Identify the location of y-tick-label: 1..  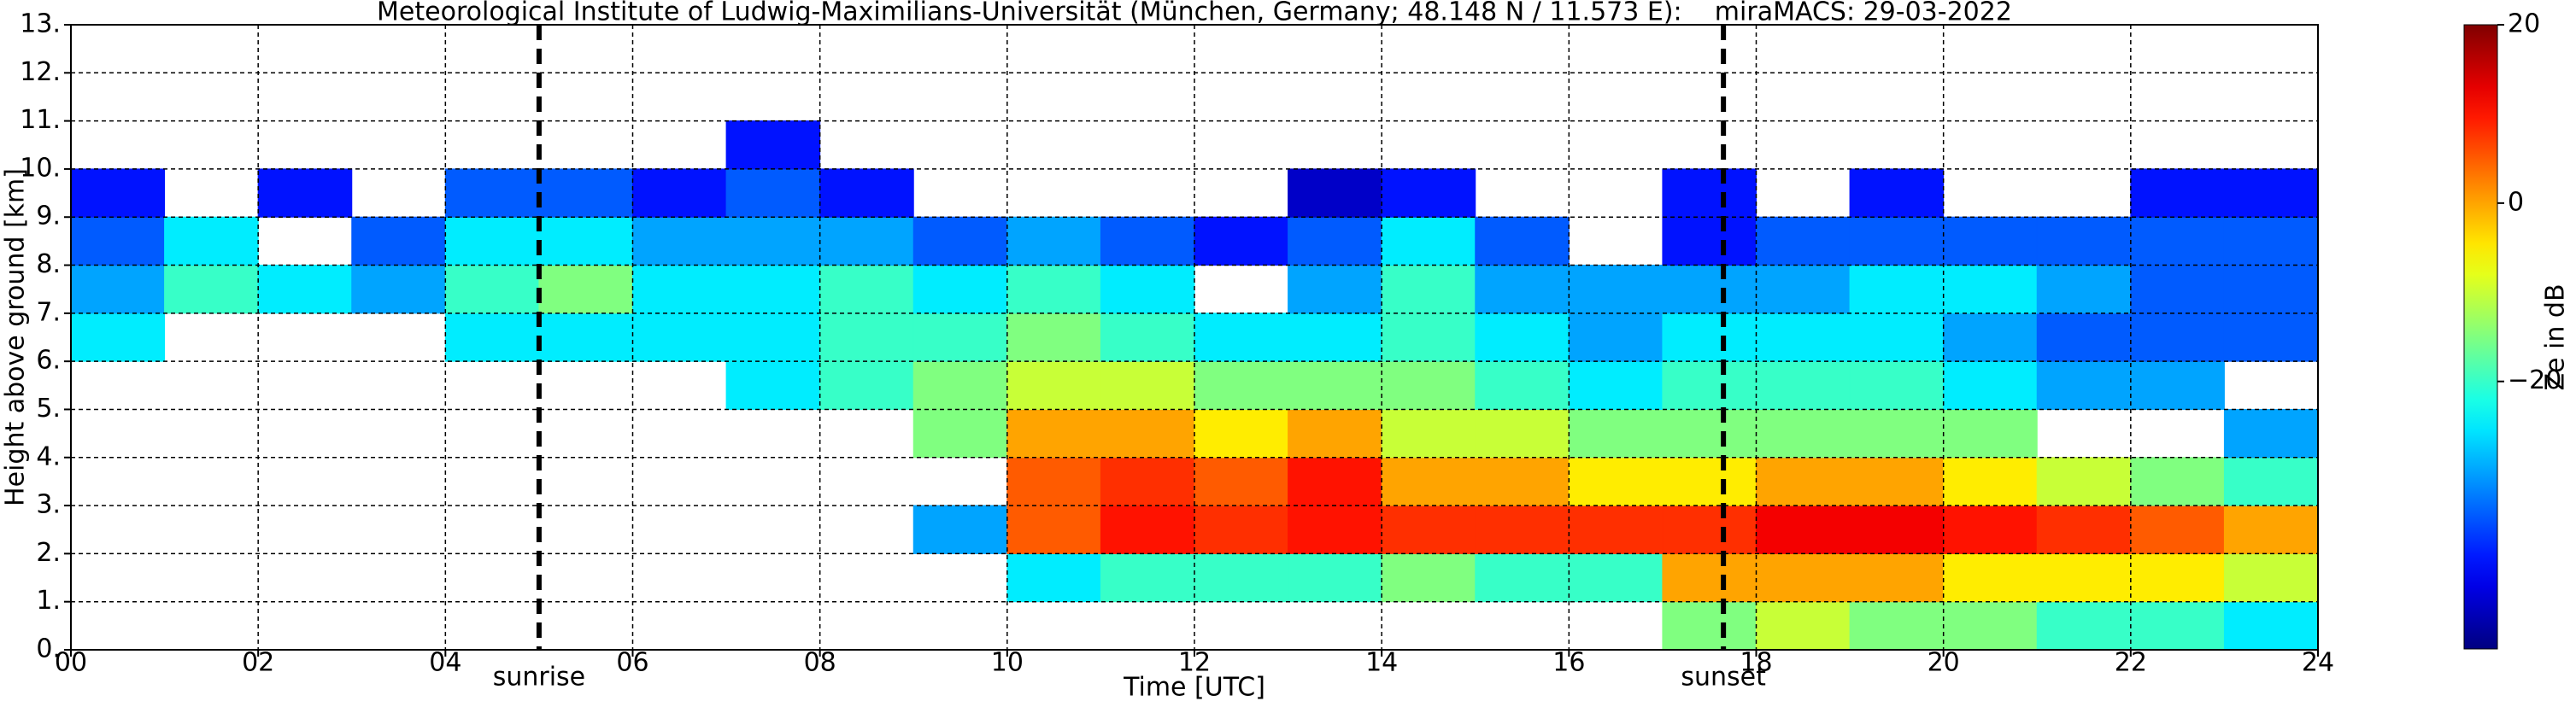
(48, 601).